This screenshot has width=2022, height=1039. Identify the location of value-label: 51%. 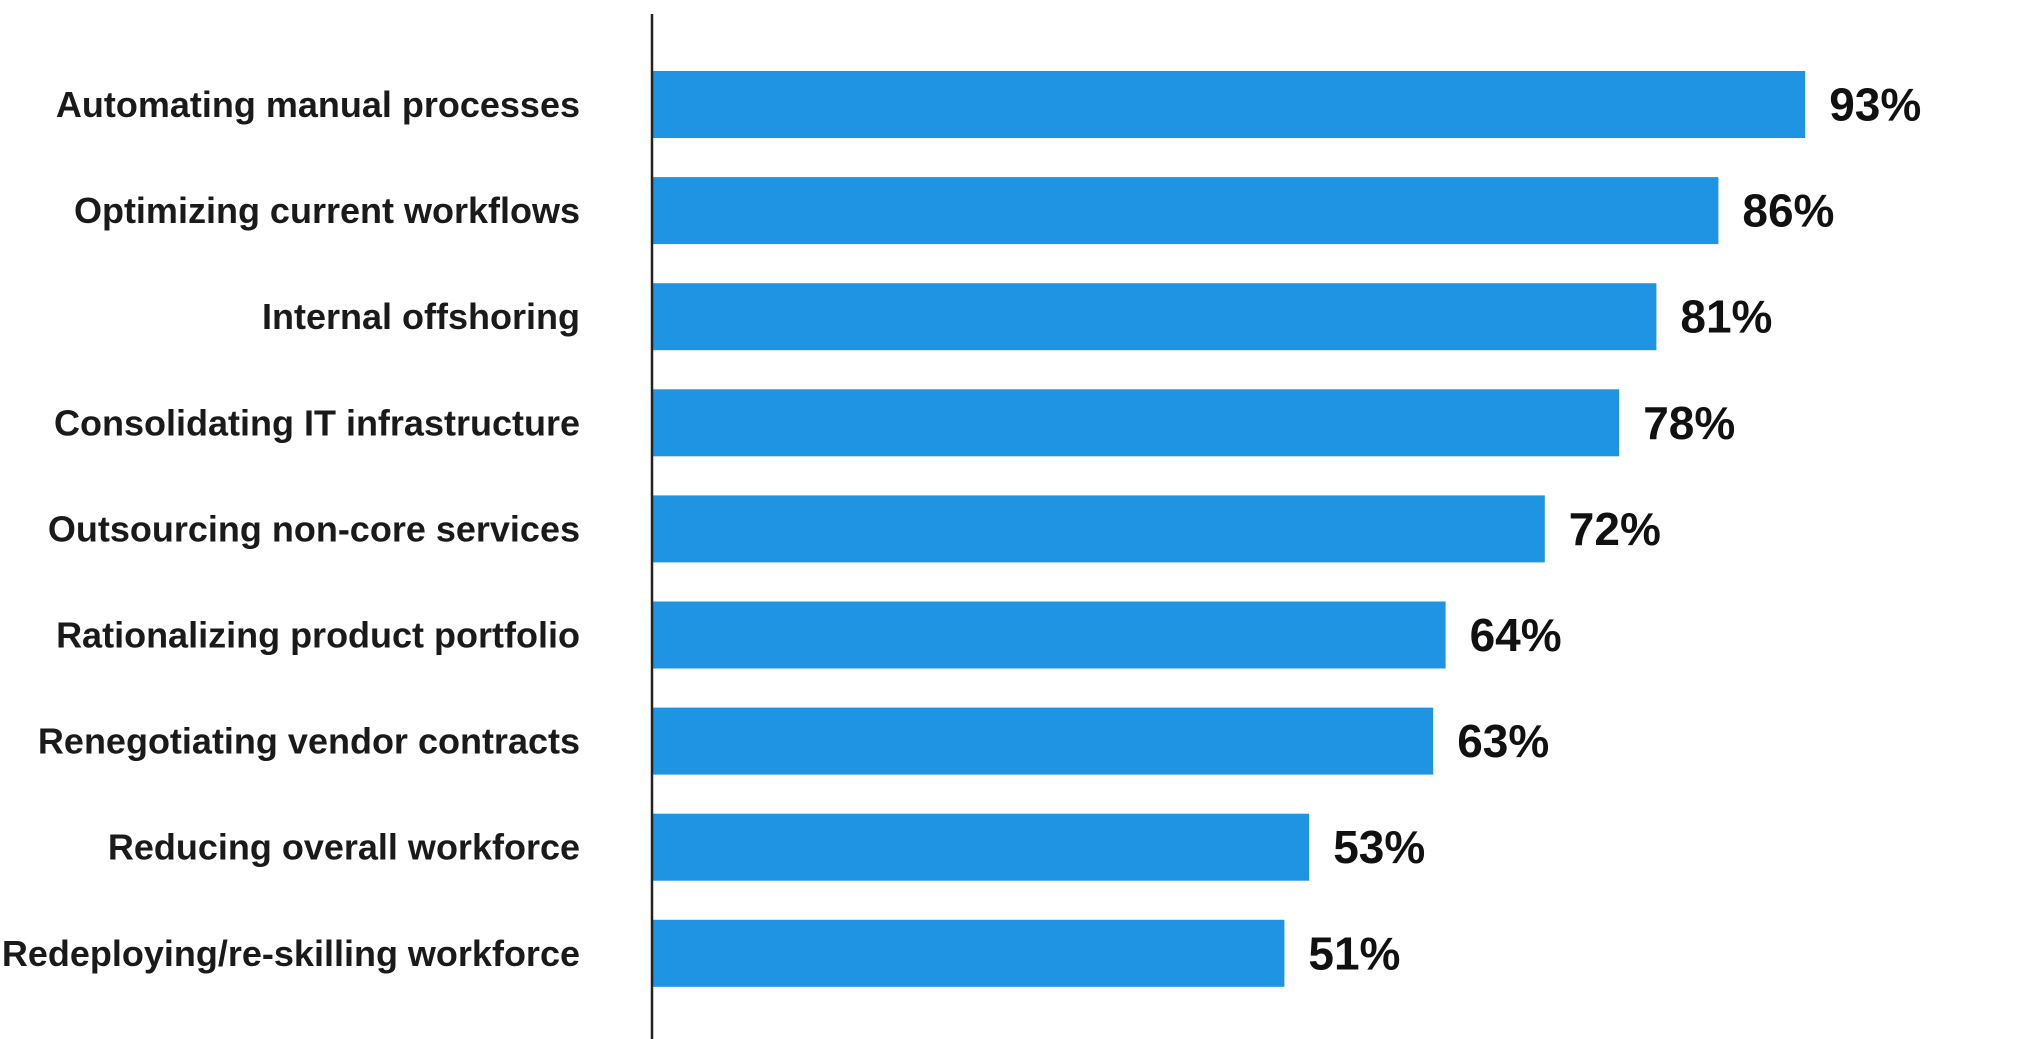
(1354, 953).